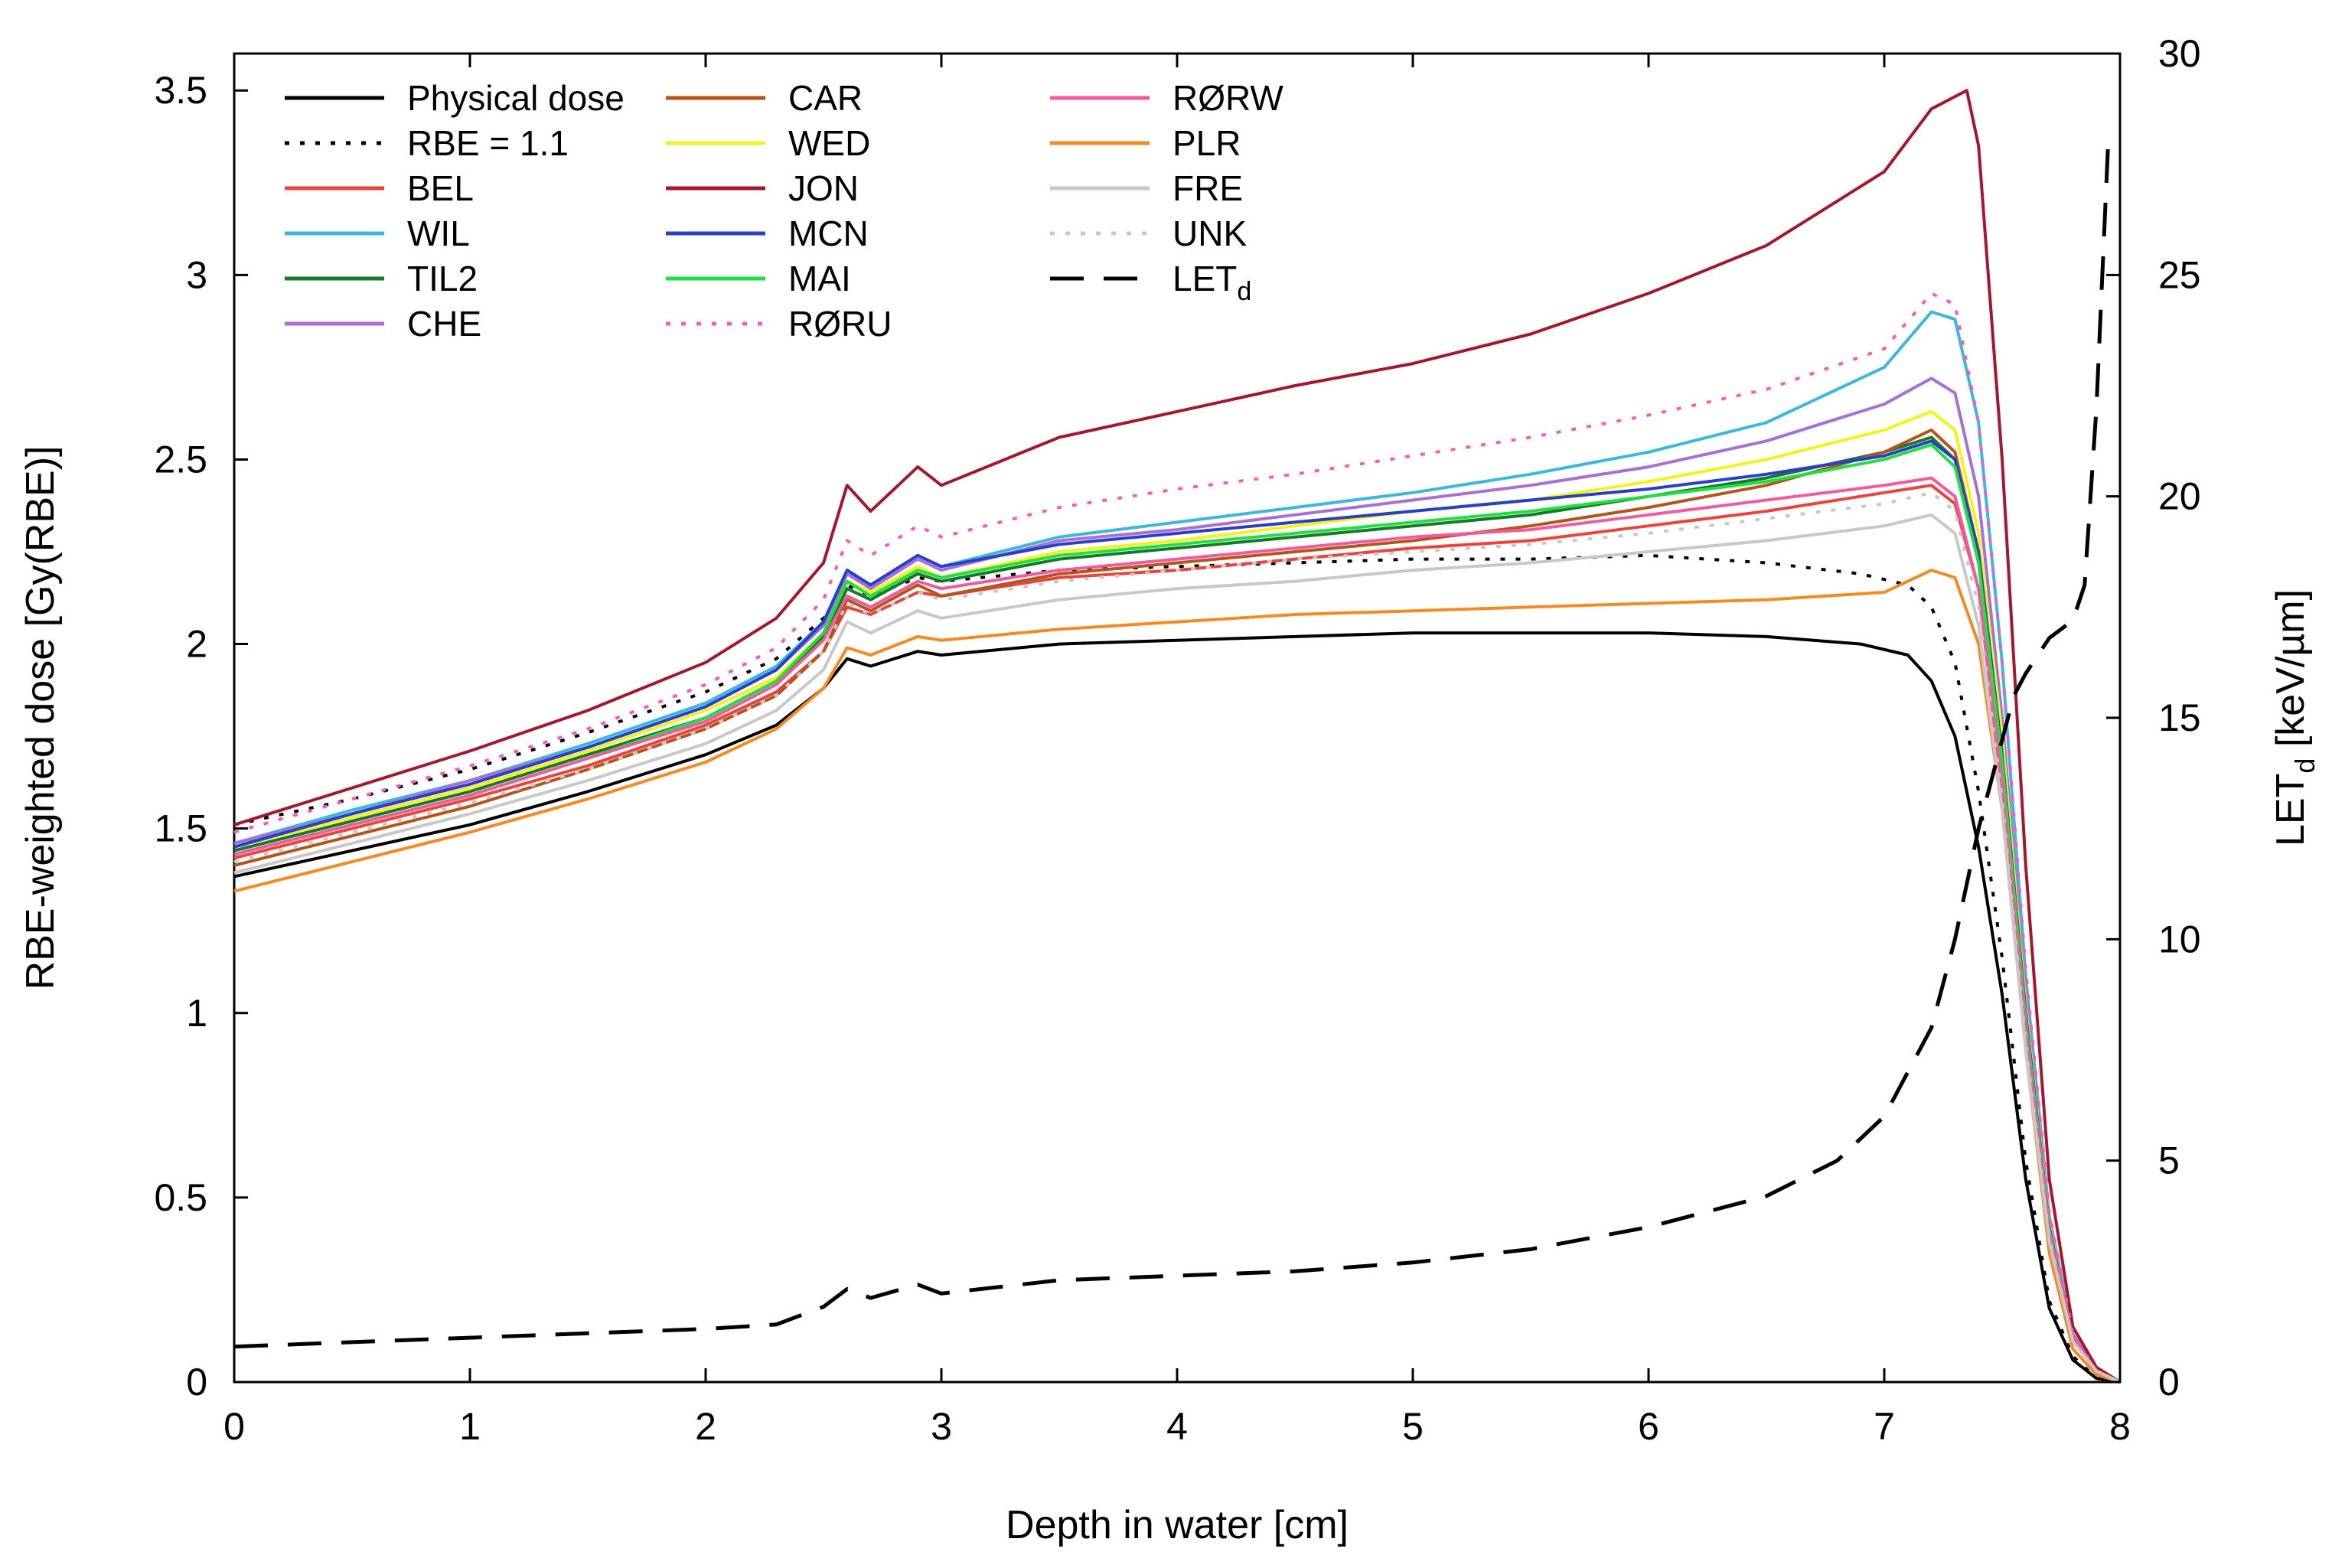  What do you see at coordinates (1244, 291) in the screenshot?
I see `legend-label-sub: d` at bounding box center [1244, 291].